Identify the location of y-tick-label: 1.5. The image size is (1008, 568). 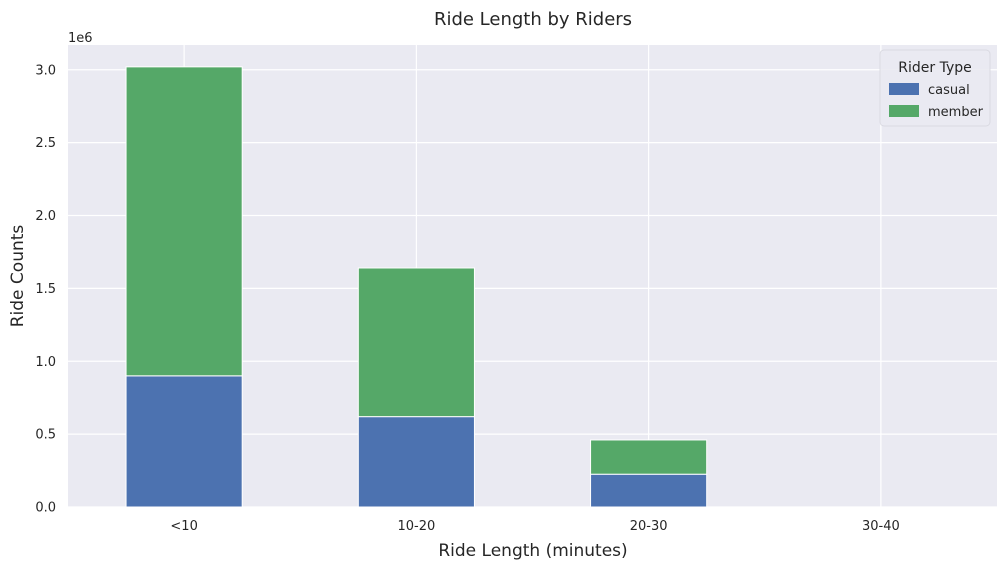
(45, 289).